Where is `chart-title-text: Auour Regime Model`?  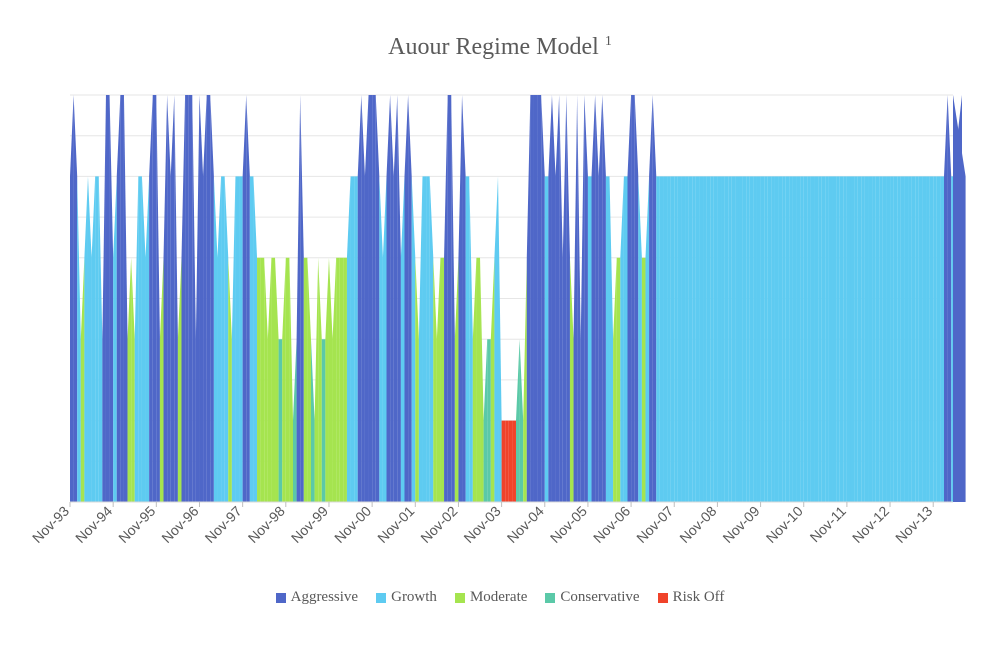 chart-title-text: Auour Regime Model is located at coordinates (493, 47).